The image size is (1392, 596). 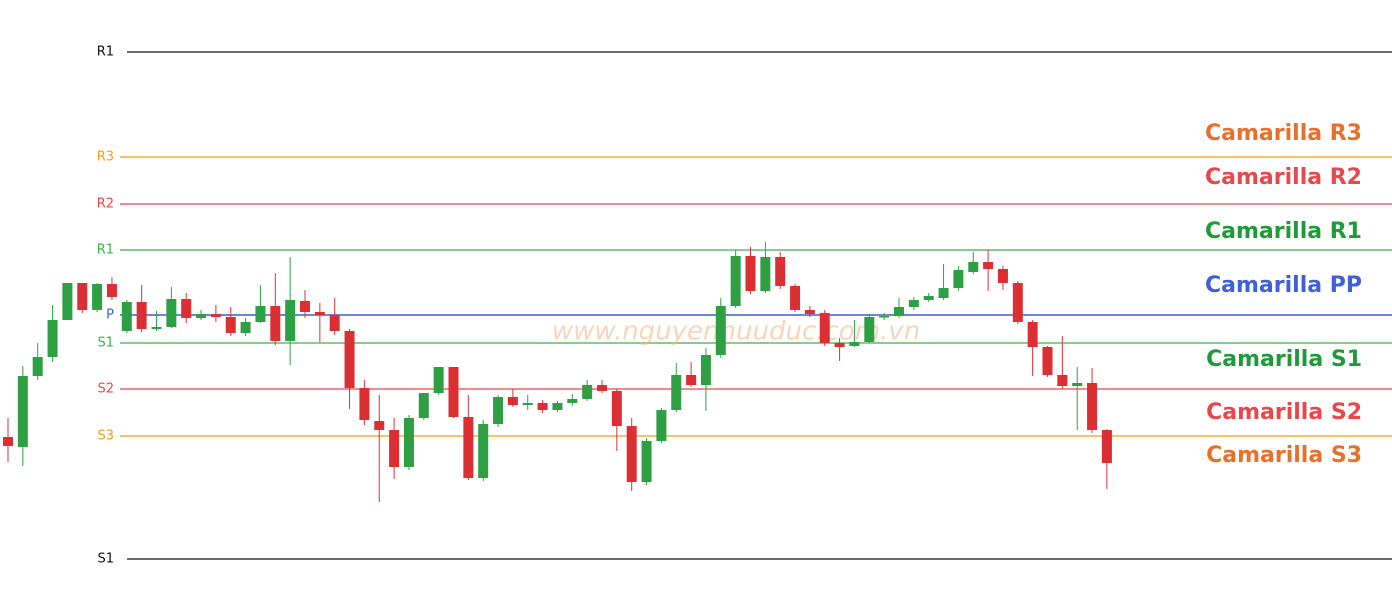 What do you see at coordinates (105, 204) in the screenshot?
I see `level-label: R2` at bounding box center [105, 204].